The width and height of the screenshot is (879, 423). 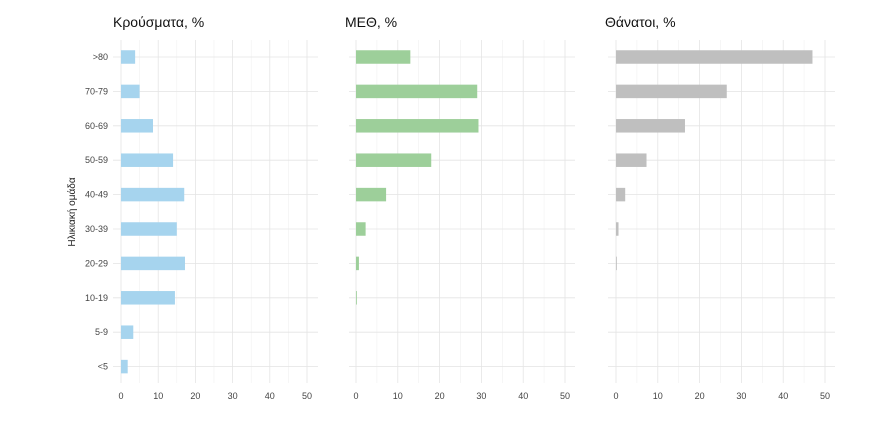 I want to click on y-tick-label: 10-19, so click(x=96, y=298).